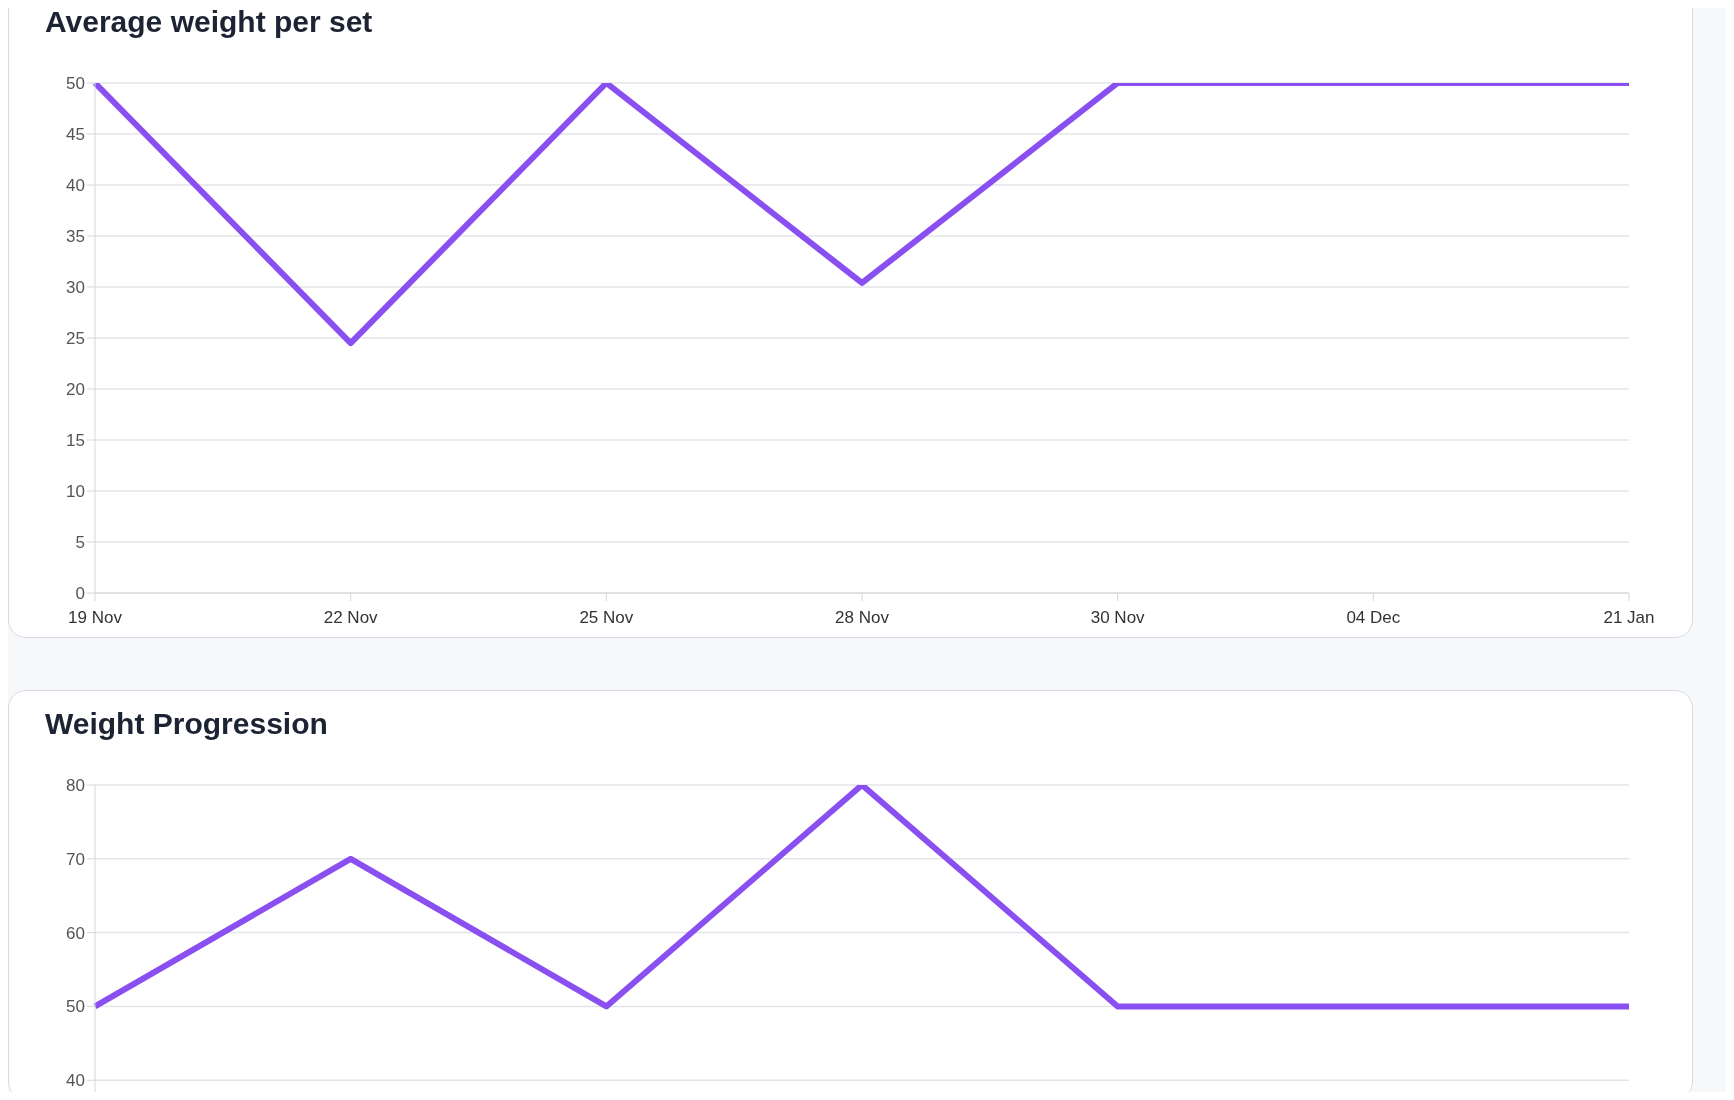 This screenshot has height=1100, width=1734. Describe the element at coordinates (1118, 618) in the screenshot. I see `x-tick-label: 30 Nov` at that location.